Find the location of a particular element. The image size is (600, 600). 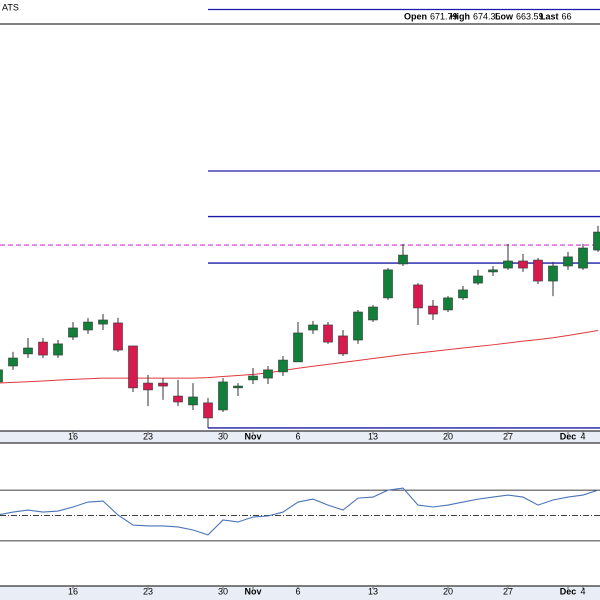

moving-average is located at coordinates (299, 356).